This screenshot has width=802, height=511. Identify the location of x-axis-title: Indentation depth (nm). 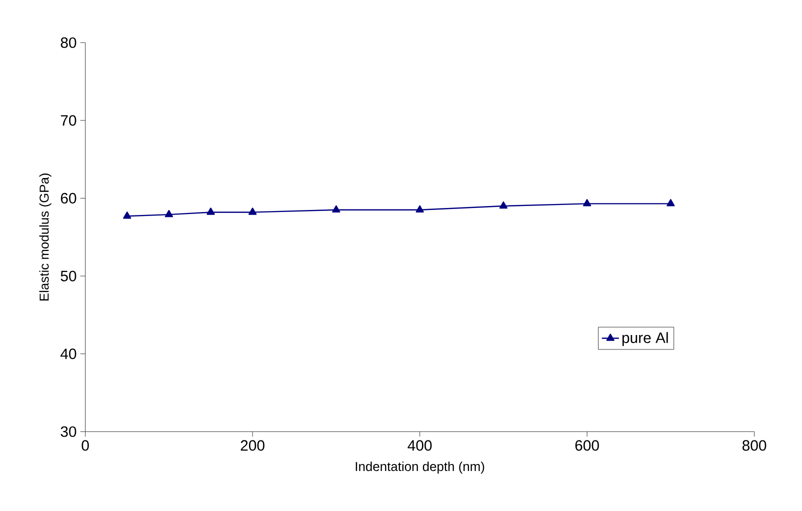
(420, 468).